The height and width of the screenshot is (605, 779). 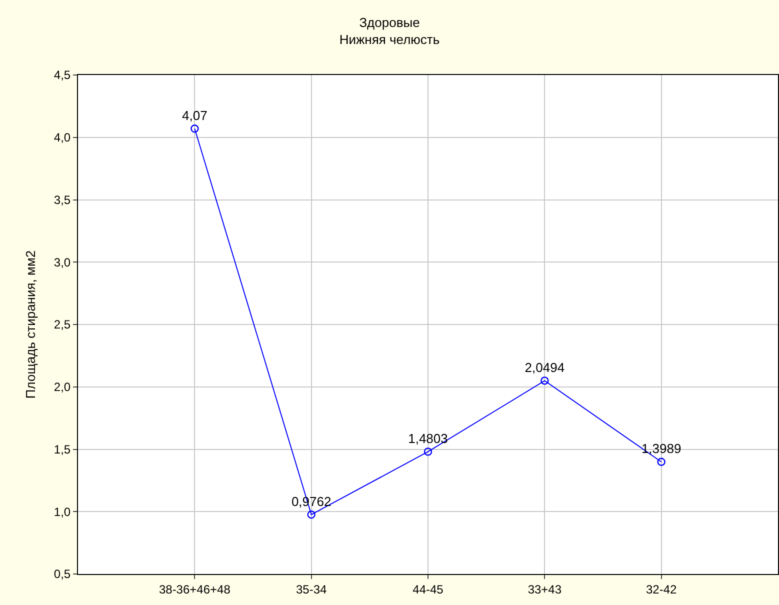 What do you see at coordinates (62, 199) in the screenshot?
I see `y-tick-label: 3,5` at bounding box center [62, 199].